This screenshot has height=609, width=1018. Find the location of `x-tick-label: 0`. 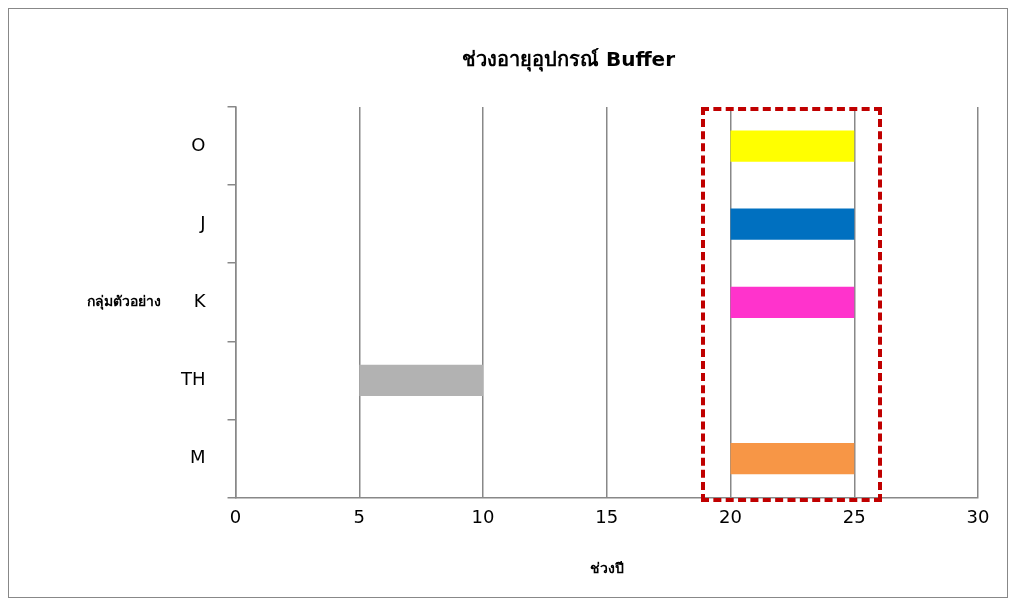

x-tick-label: 0 is located at coordinates (235, 517).